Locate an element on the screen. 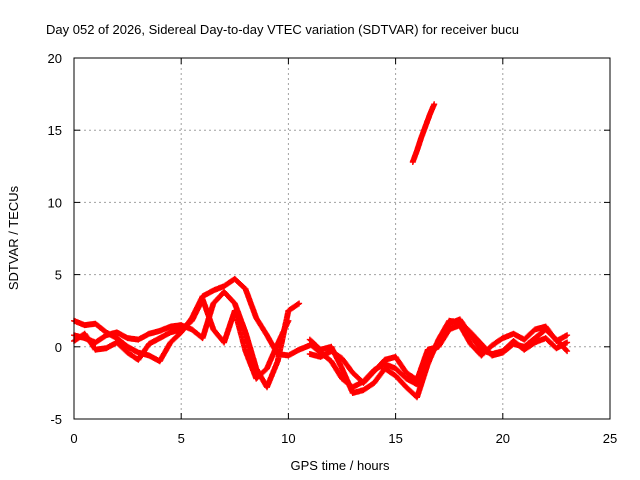  y-tick-label: 0 is located at coordinates (58, 347).